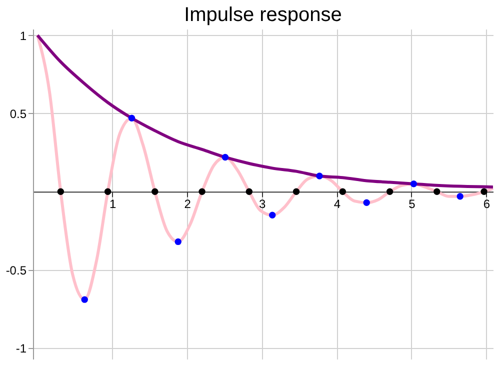  What do you see at coordinates (112, 204) in the screenshot?
I see `x-tick-label: 1` at bounding box center [112, 204].